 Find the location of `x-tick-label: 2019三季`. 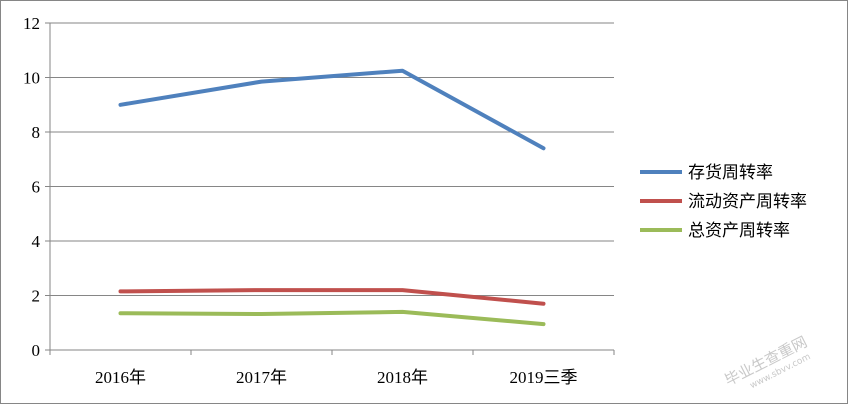

x-tick-label: 2019三季 is located at coordinates (544, 377).